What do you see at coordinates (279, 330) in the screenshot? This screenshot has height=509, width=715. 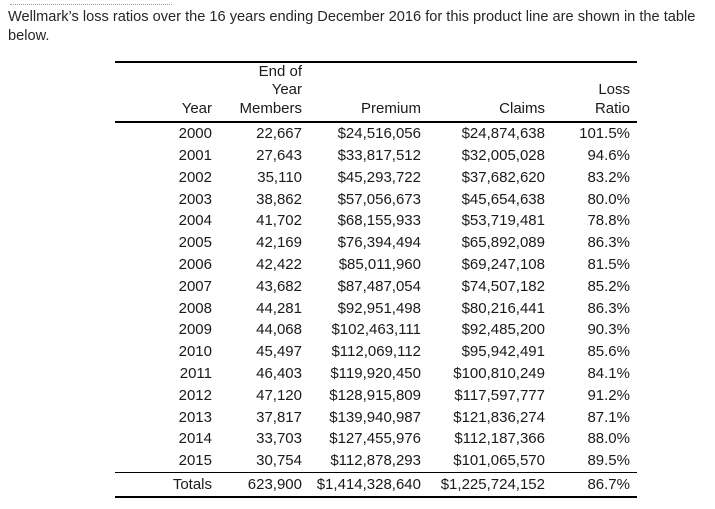 I see `cell-members: 44,068` at bounding box center [279, 330].